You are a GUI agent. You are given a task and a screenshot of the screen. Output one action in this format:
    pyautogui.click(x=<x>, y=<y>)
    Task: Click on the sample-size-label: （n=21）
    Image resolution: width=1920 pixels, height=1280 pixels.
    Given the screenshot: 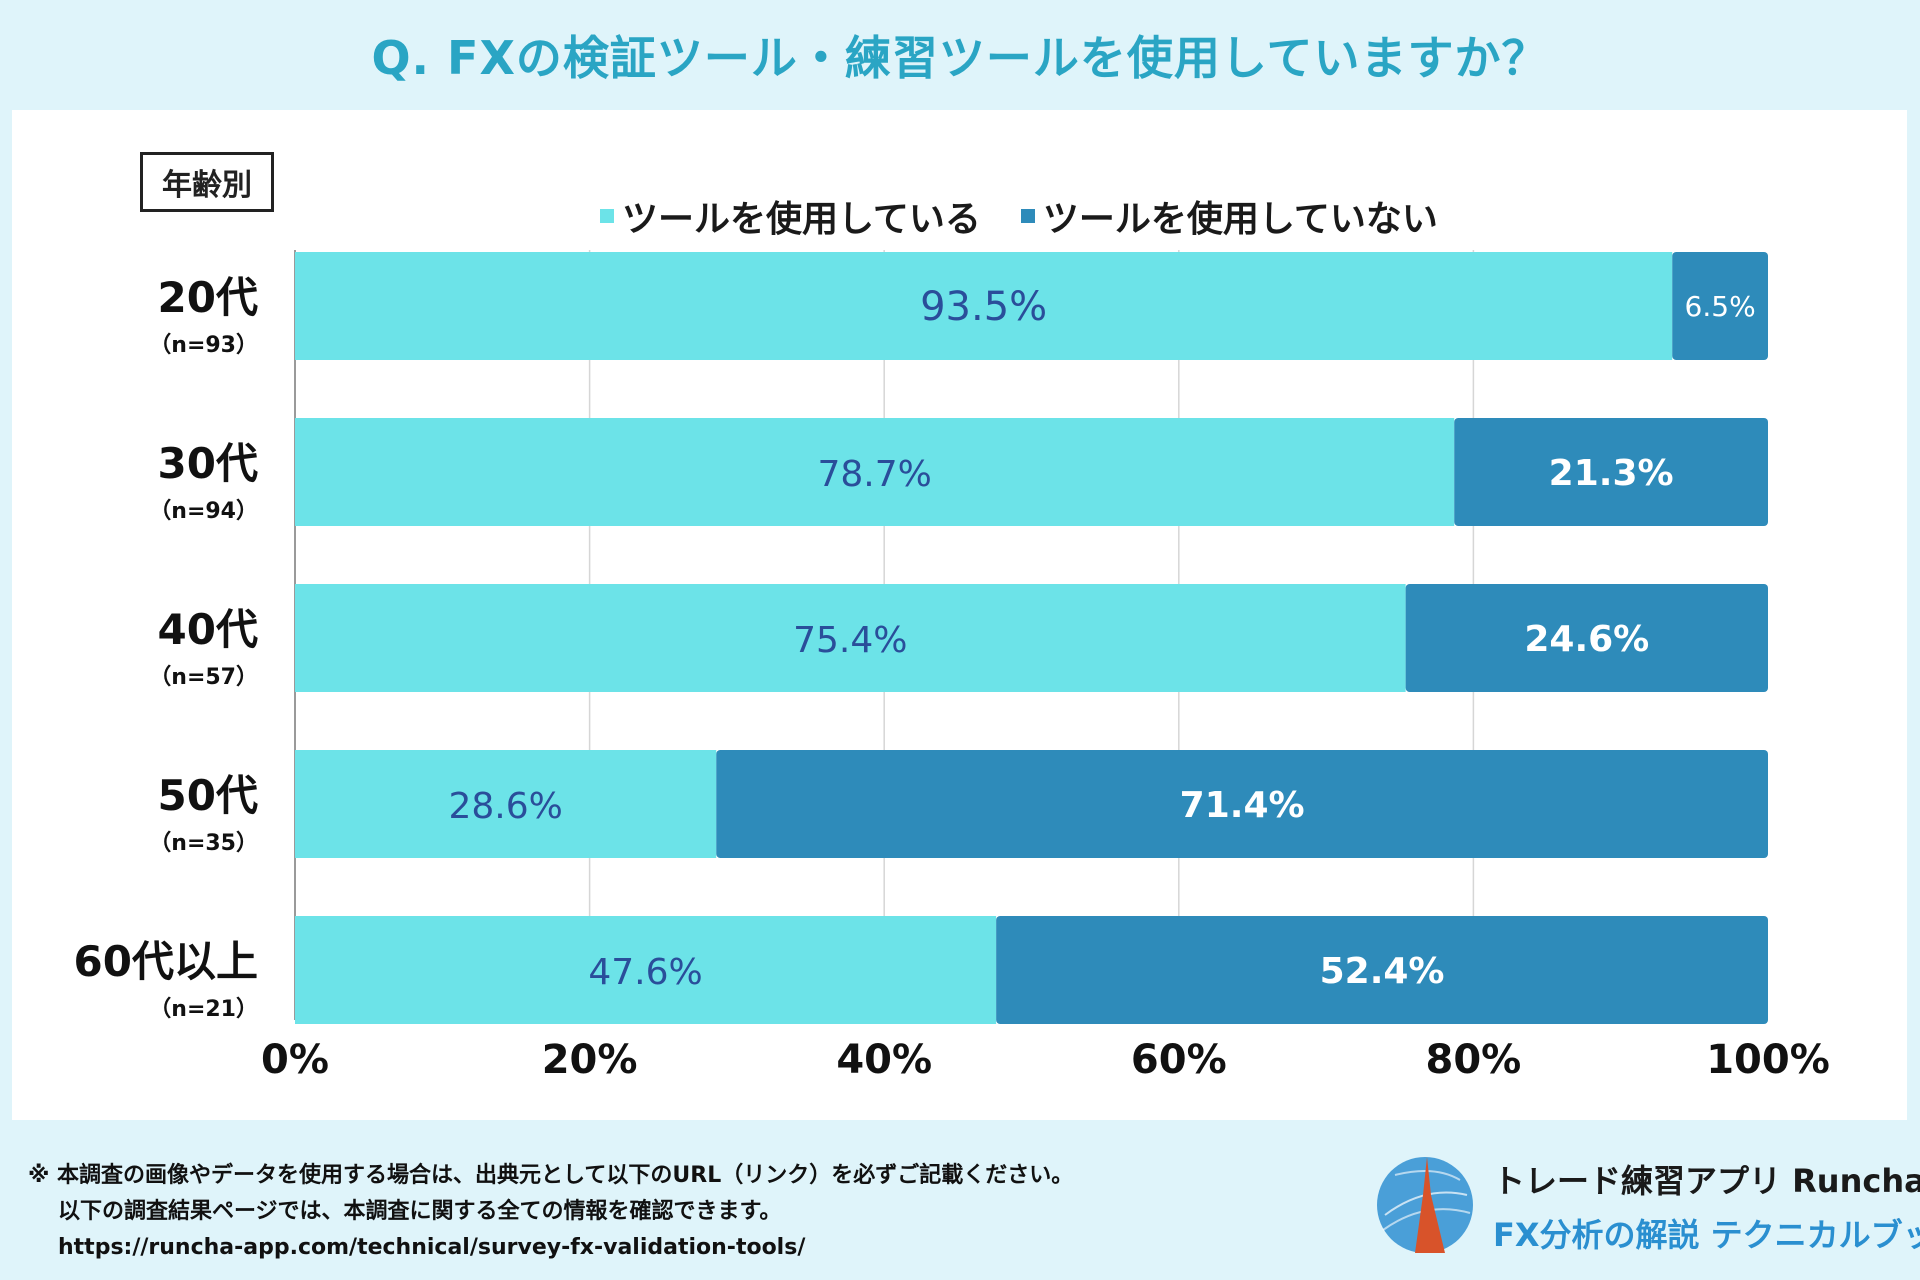 What is the action you would take?
    pyautogui.click(x=203, y=1009)
    